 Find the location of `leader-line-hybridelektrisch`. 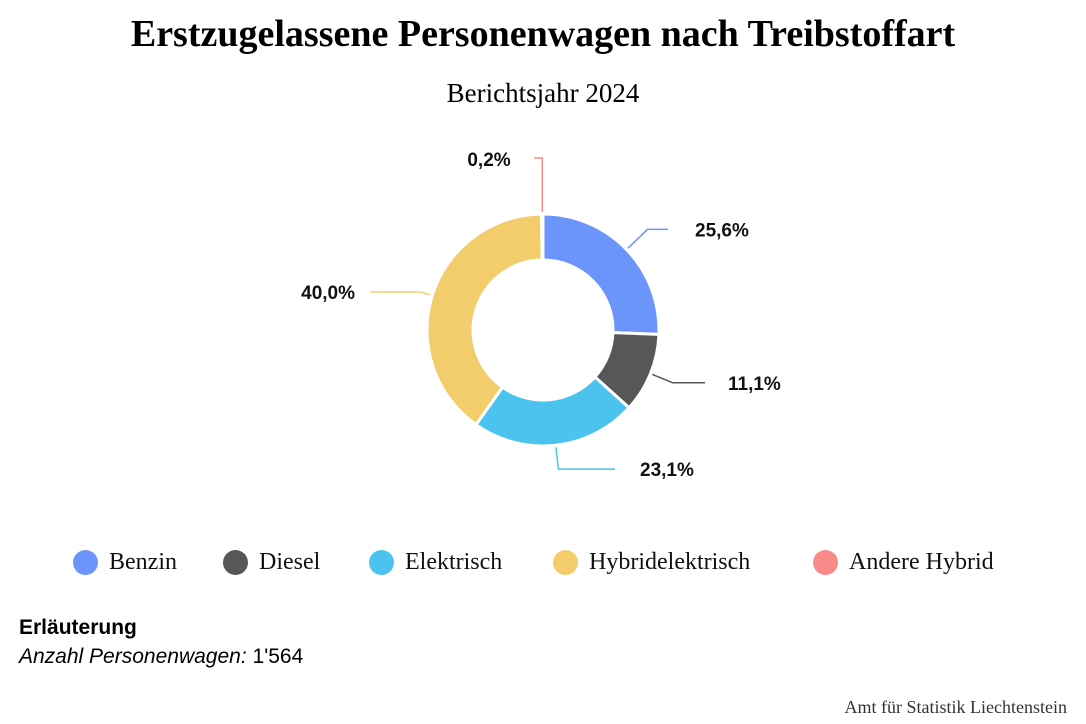

leader-line-hybridelektrisch is located at coordinates (400, 293).